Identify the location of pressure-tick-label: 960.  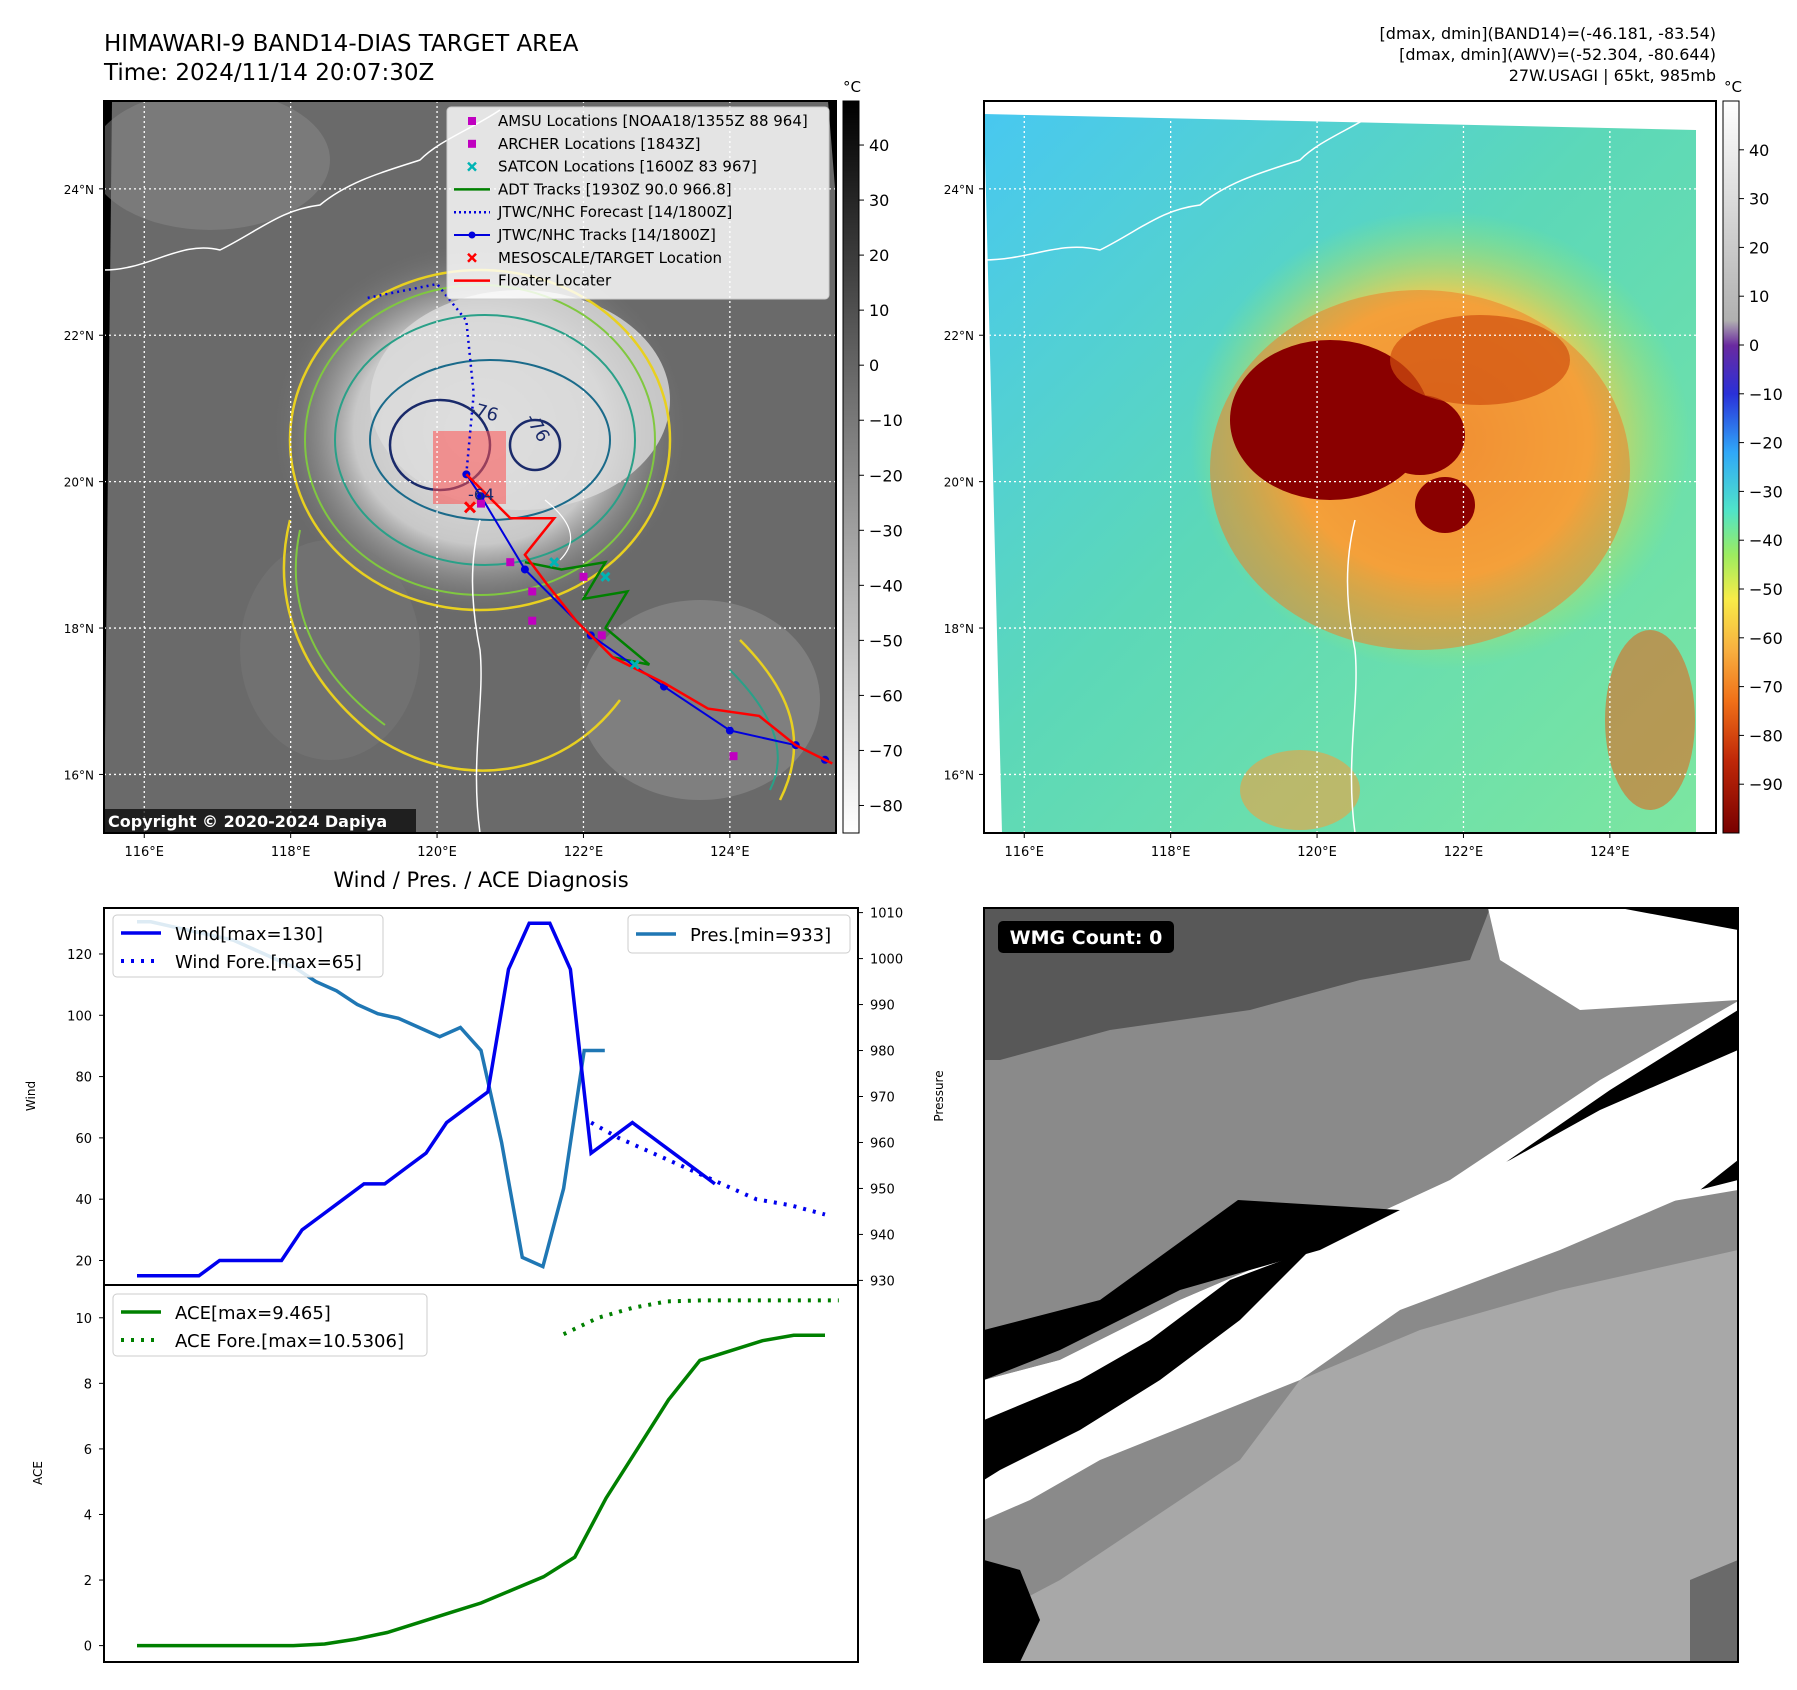
(882, 1143).